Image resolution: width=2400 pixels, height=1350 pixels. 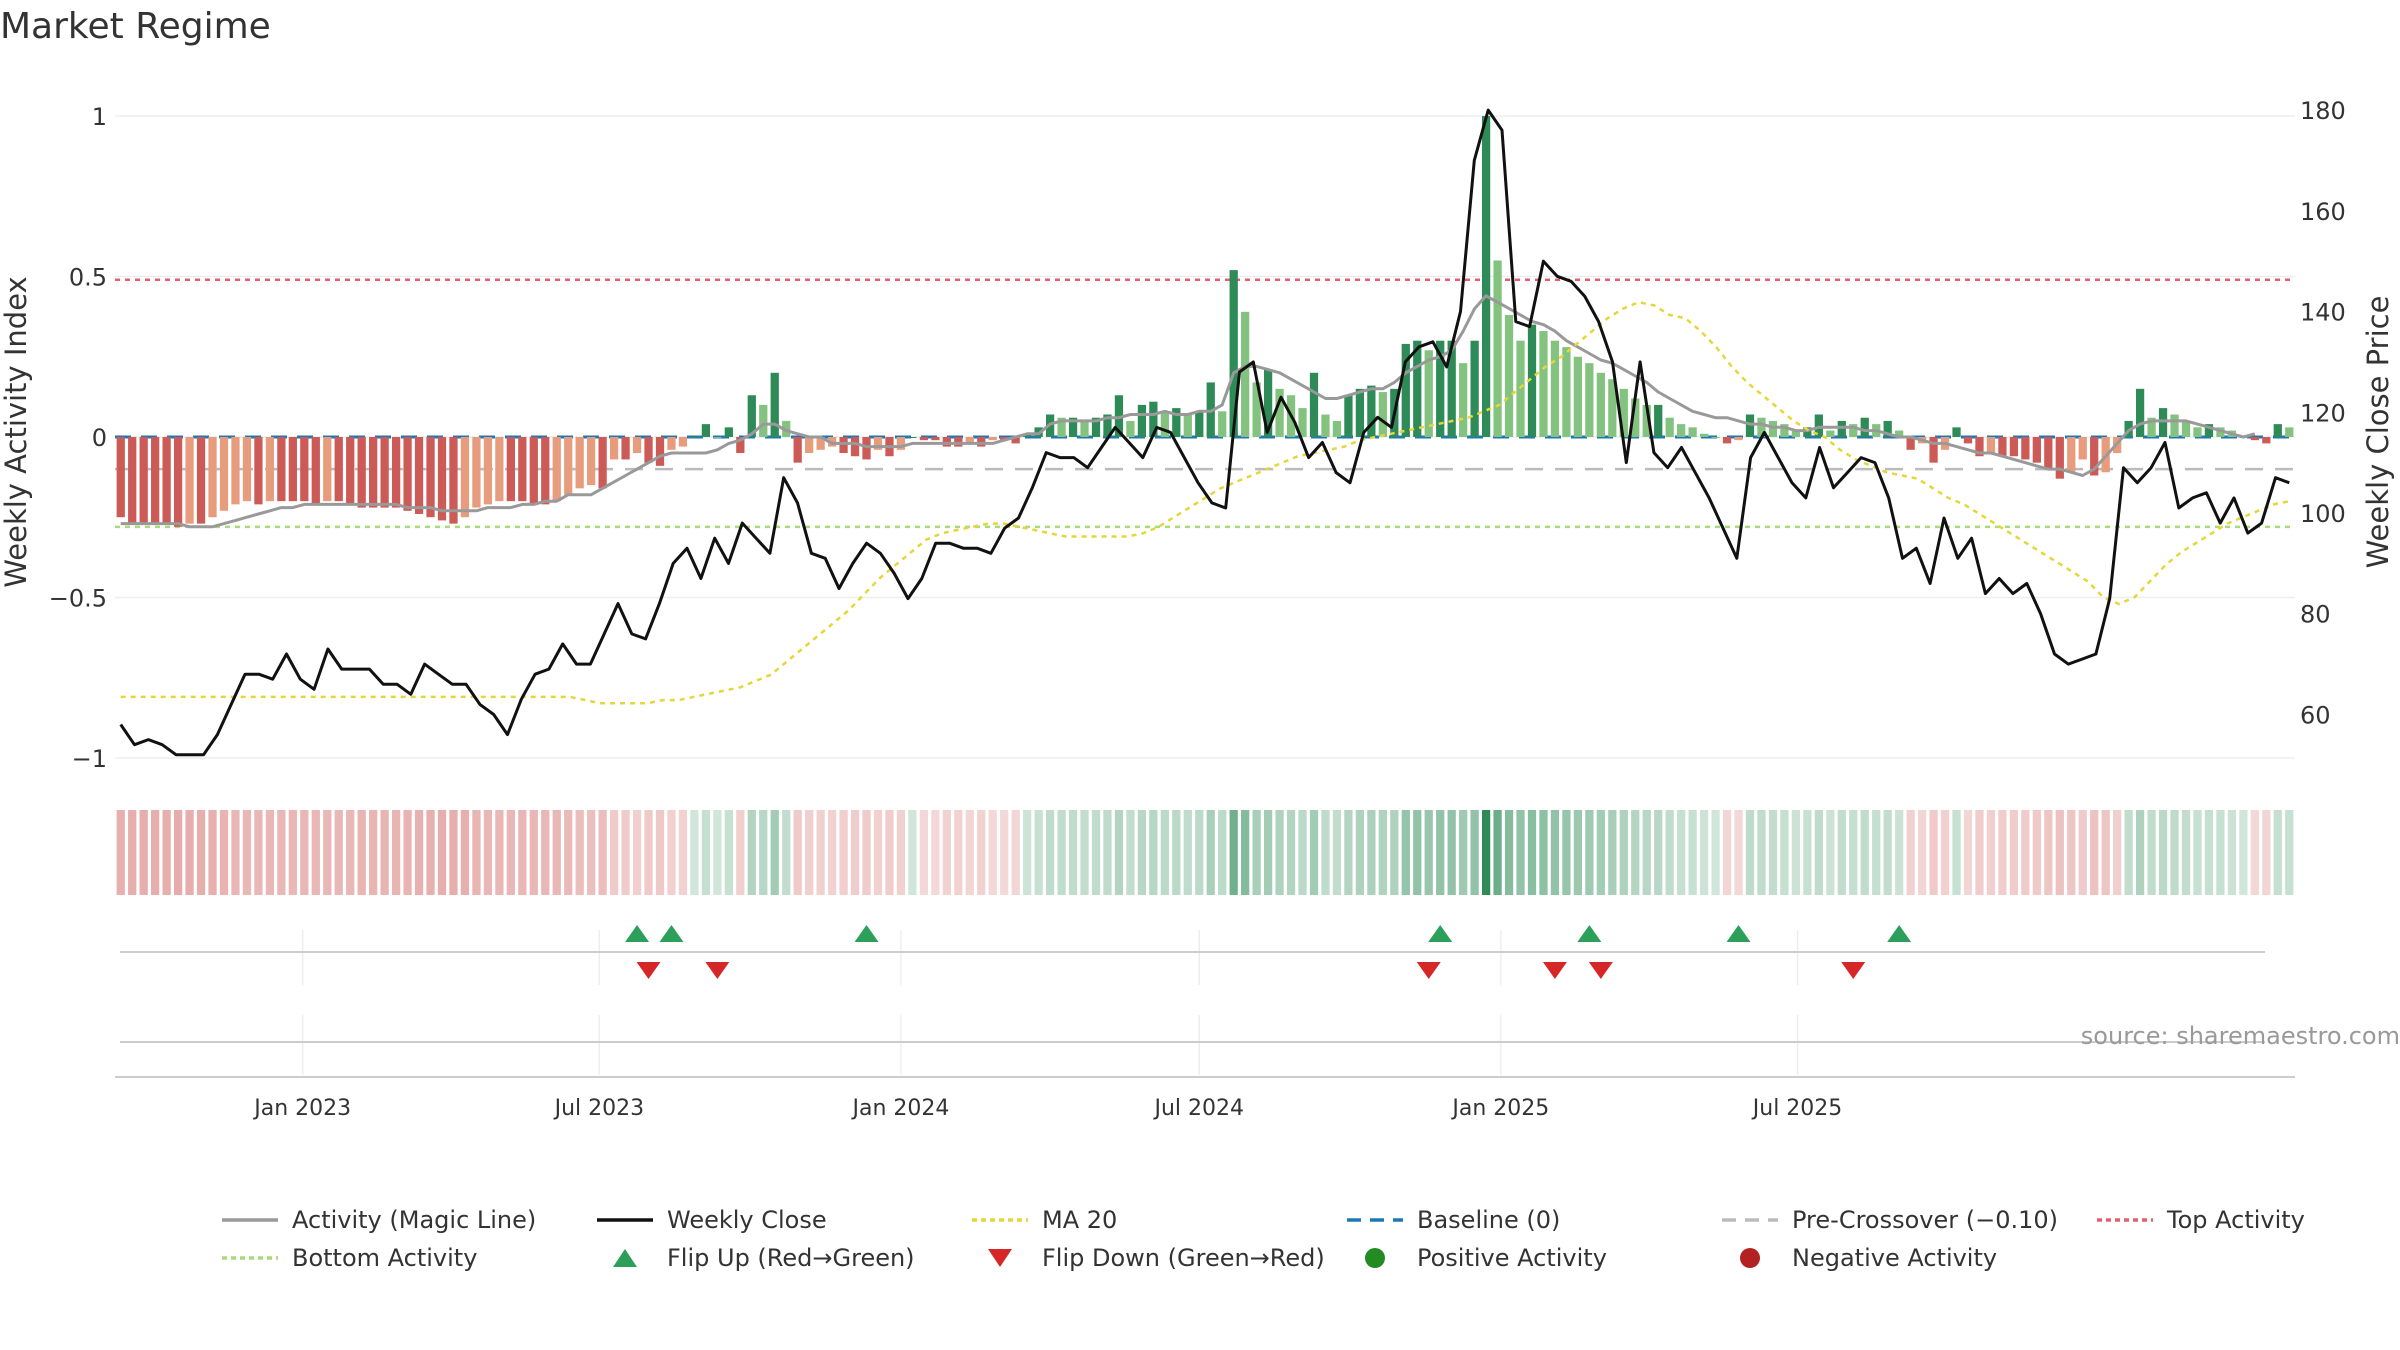 I want to click on y-right-tick-label: 140, so click(x=2323, y=313).